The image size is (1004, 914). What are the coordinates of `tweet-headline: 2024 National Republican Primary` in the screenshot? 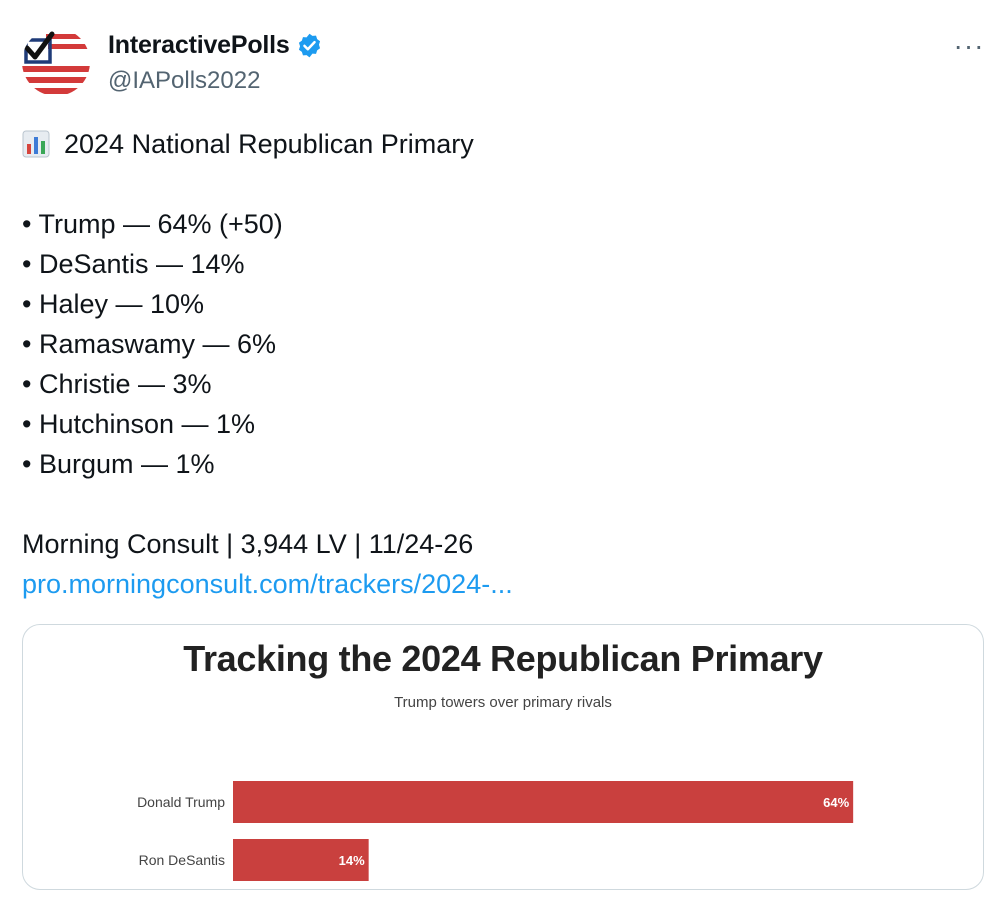 It's located at (267, 144).